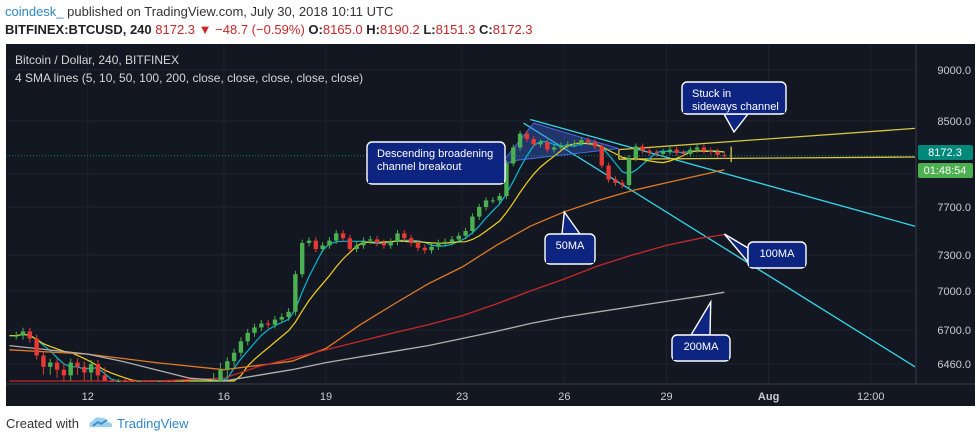 This screenshot has width=975, height=441. What do you see at coordinates (88, 397) in the screenshot?
I see `x-tick-label: 12` at bounding box center [88, 397].